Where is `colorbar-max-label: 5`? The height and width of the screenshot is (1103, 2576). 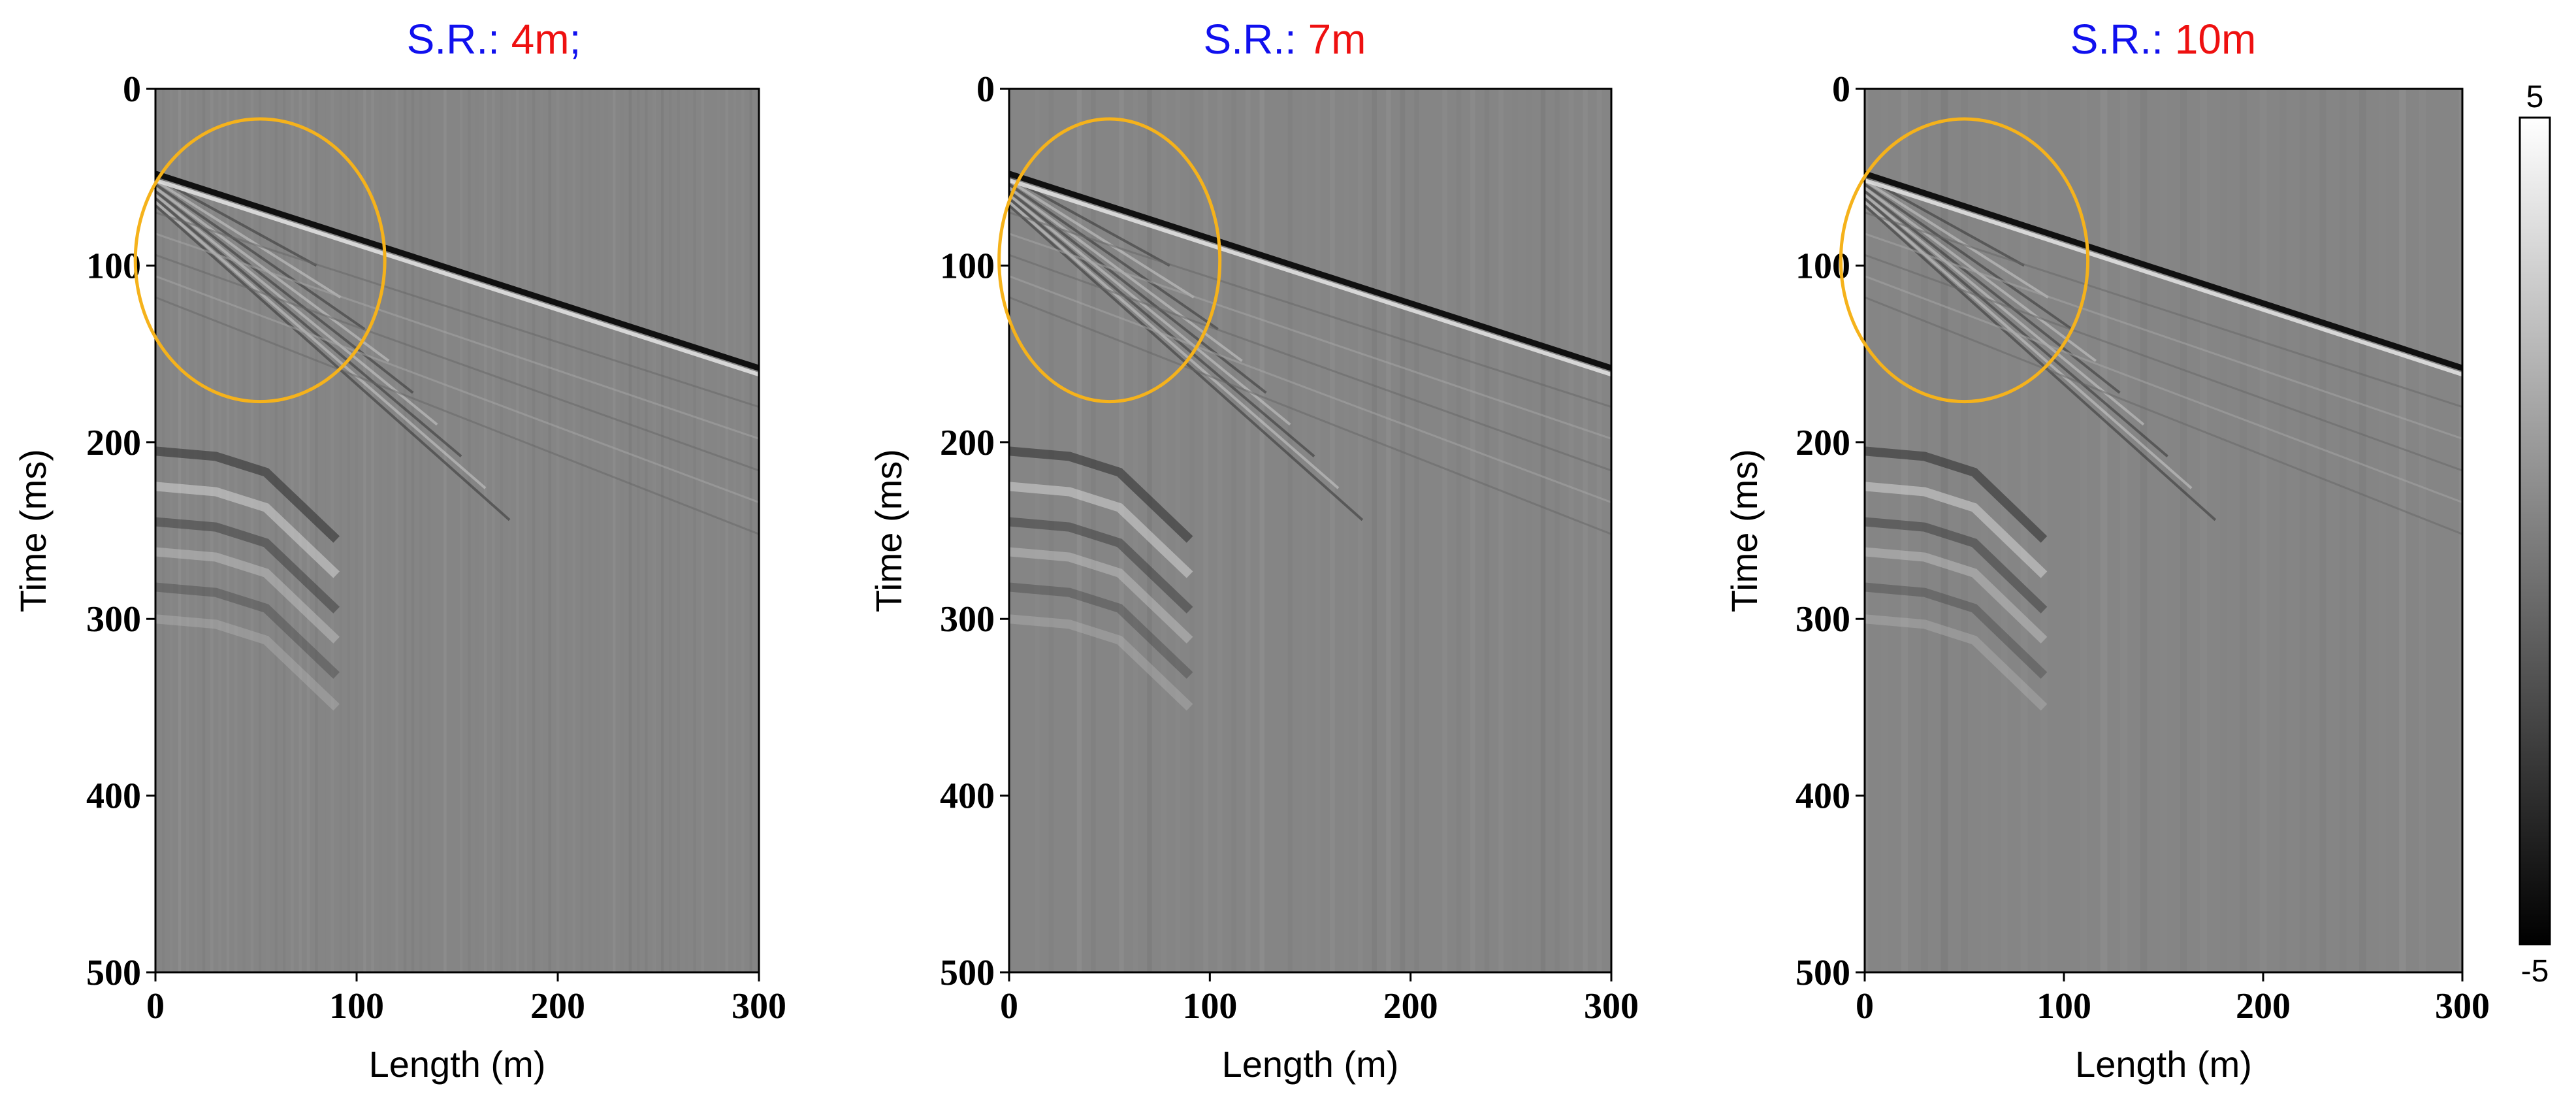 colorbar-max-label: 5 is located at coordinates (2535, 97).